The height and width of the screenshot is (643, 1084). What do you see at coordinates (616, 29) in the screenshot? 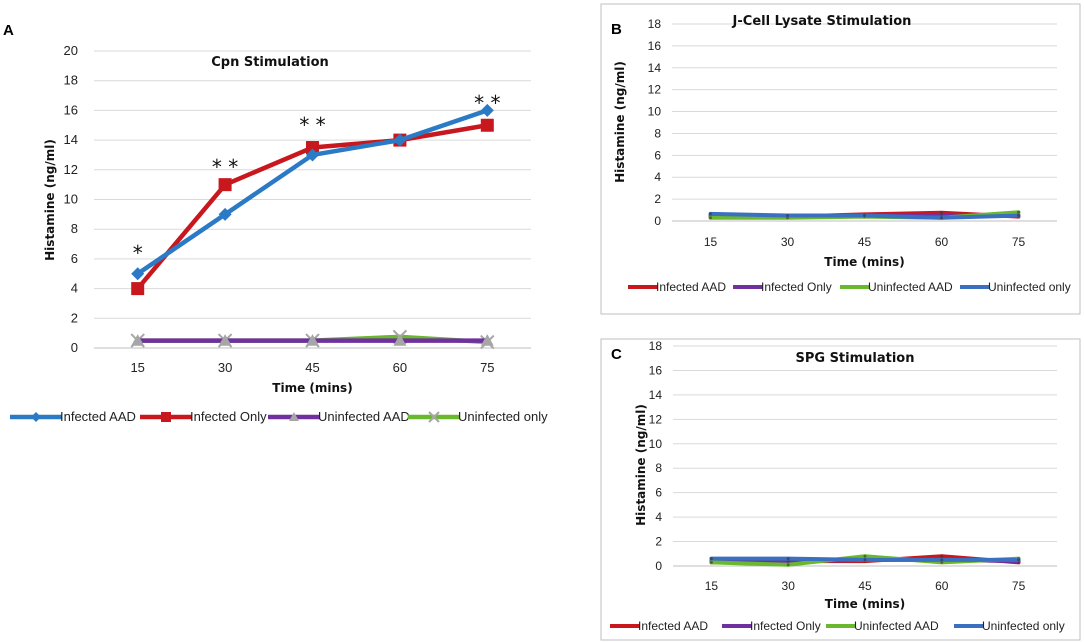
I see `panel-label-b: B` at bounding box center [616, 29].